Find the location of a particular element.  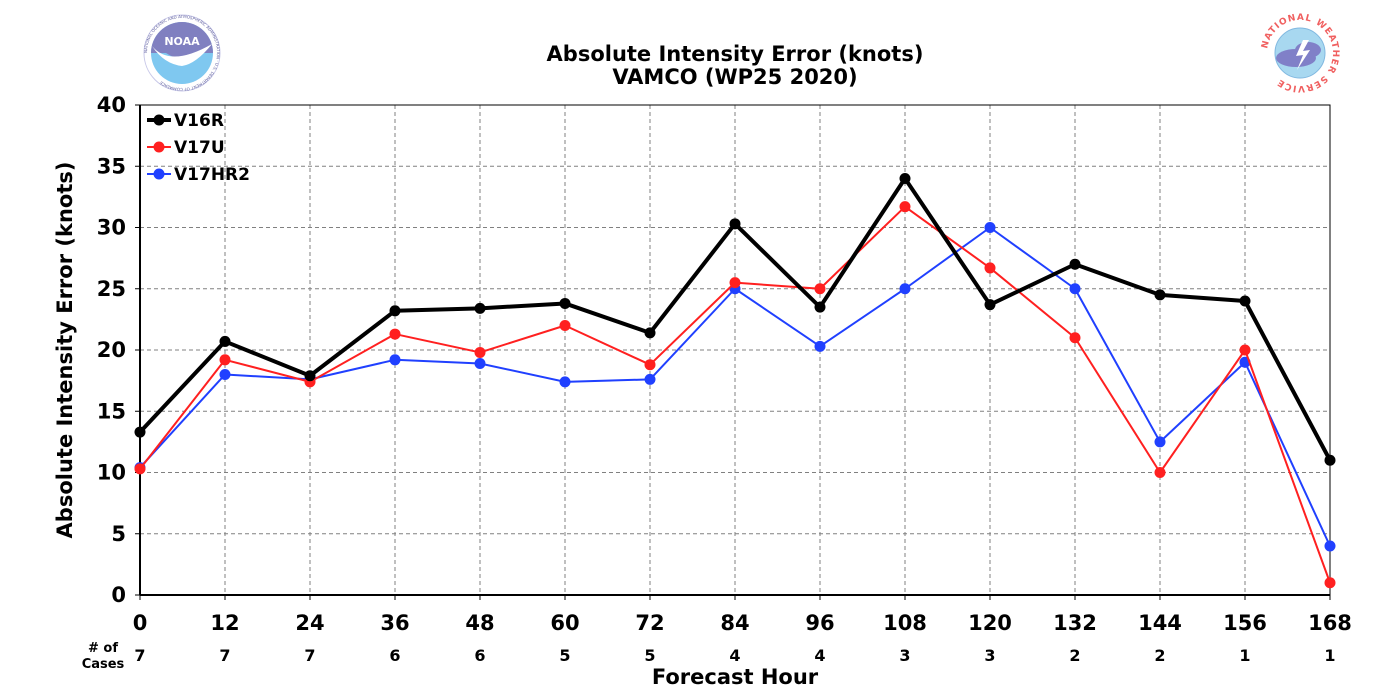

legend-label: V17U is located at coordinates (199, 148).